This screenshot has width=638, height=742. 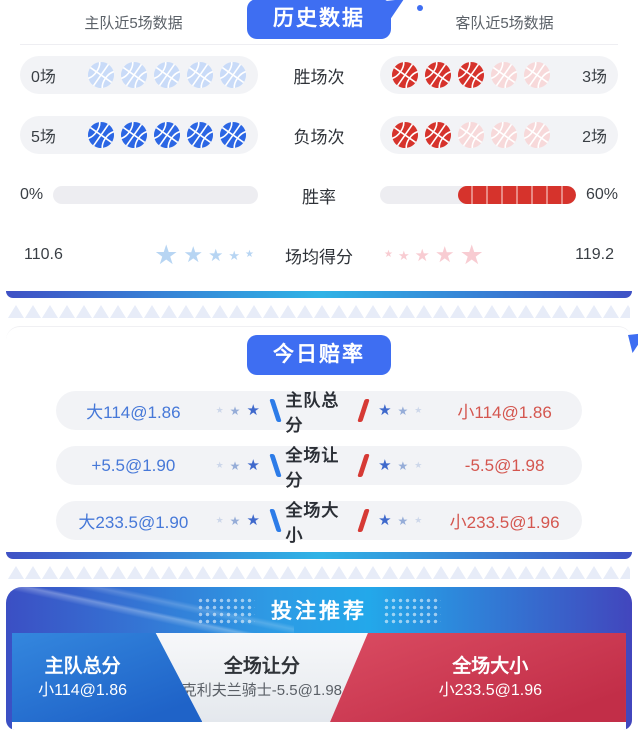 What do you see at coordinates (319, 726) in the screenshot?
I see `recommend-bottom-spacer` at bounding box center [319, 726].